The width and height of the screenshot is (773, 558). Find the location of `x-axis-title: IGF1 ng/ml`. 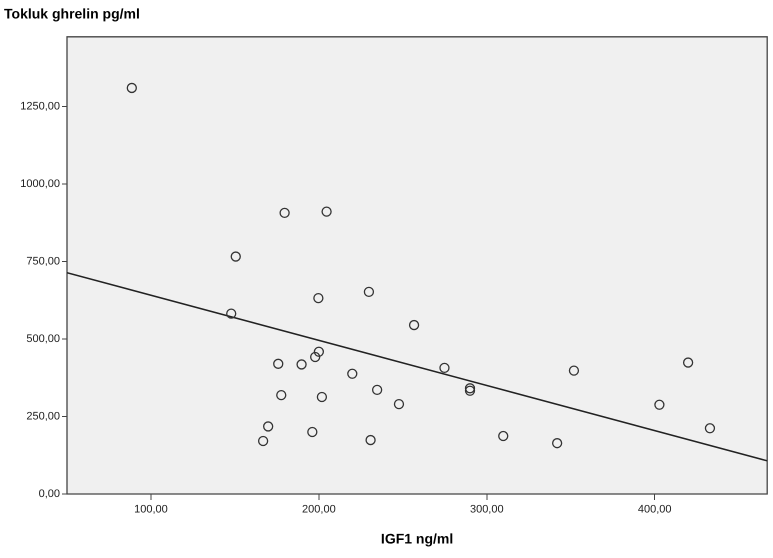

x-axis-title: IGF1 ng/ml is located at coordinates (417, 538).